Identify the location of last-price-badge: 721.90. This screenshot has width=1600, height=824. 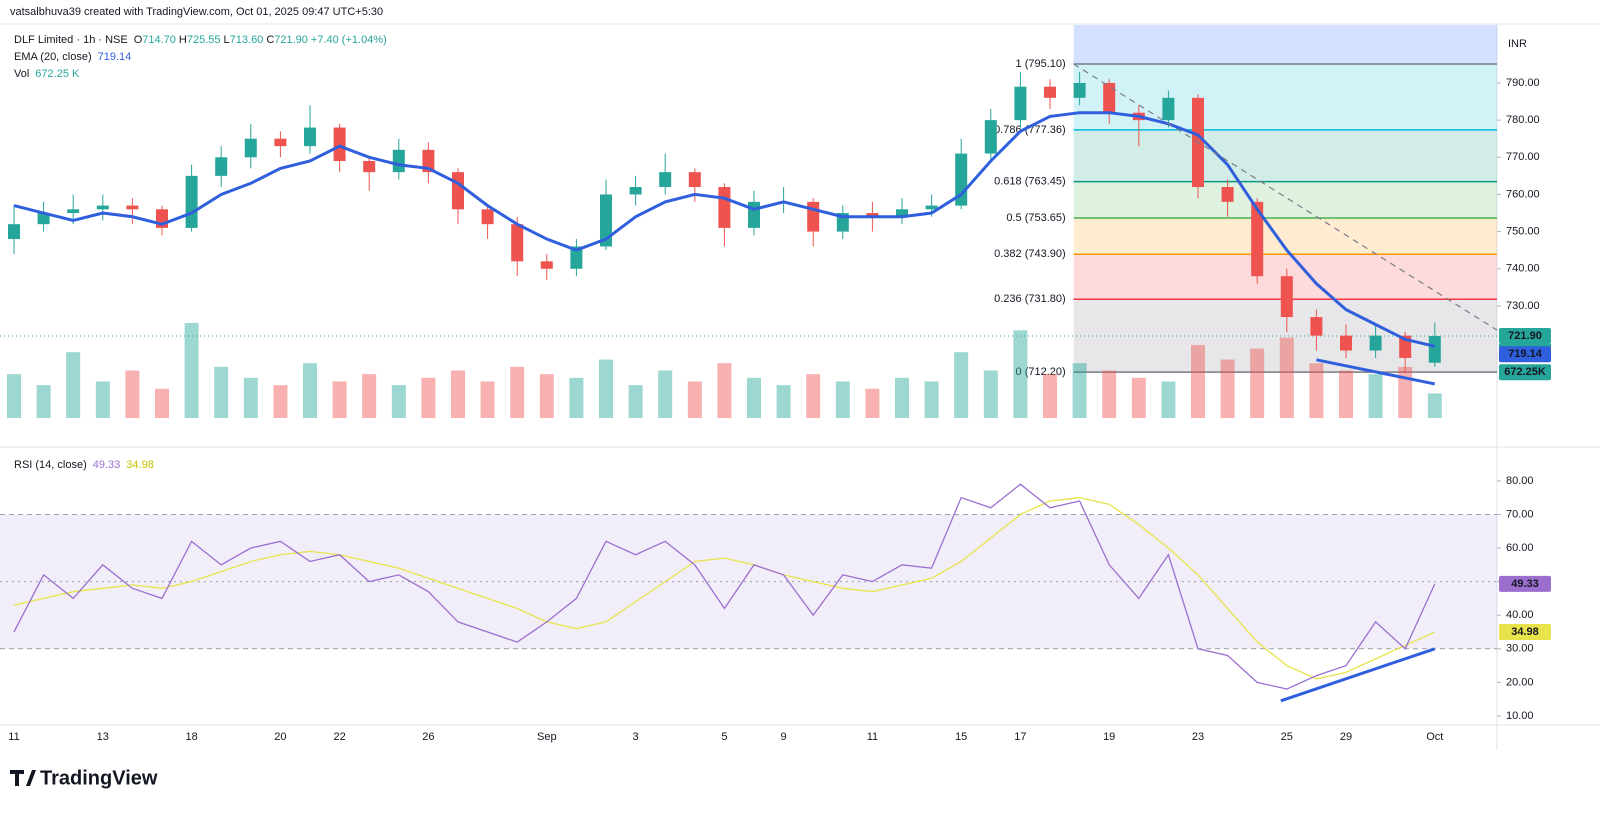
(1525, 336).